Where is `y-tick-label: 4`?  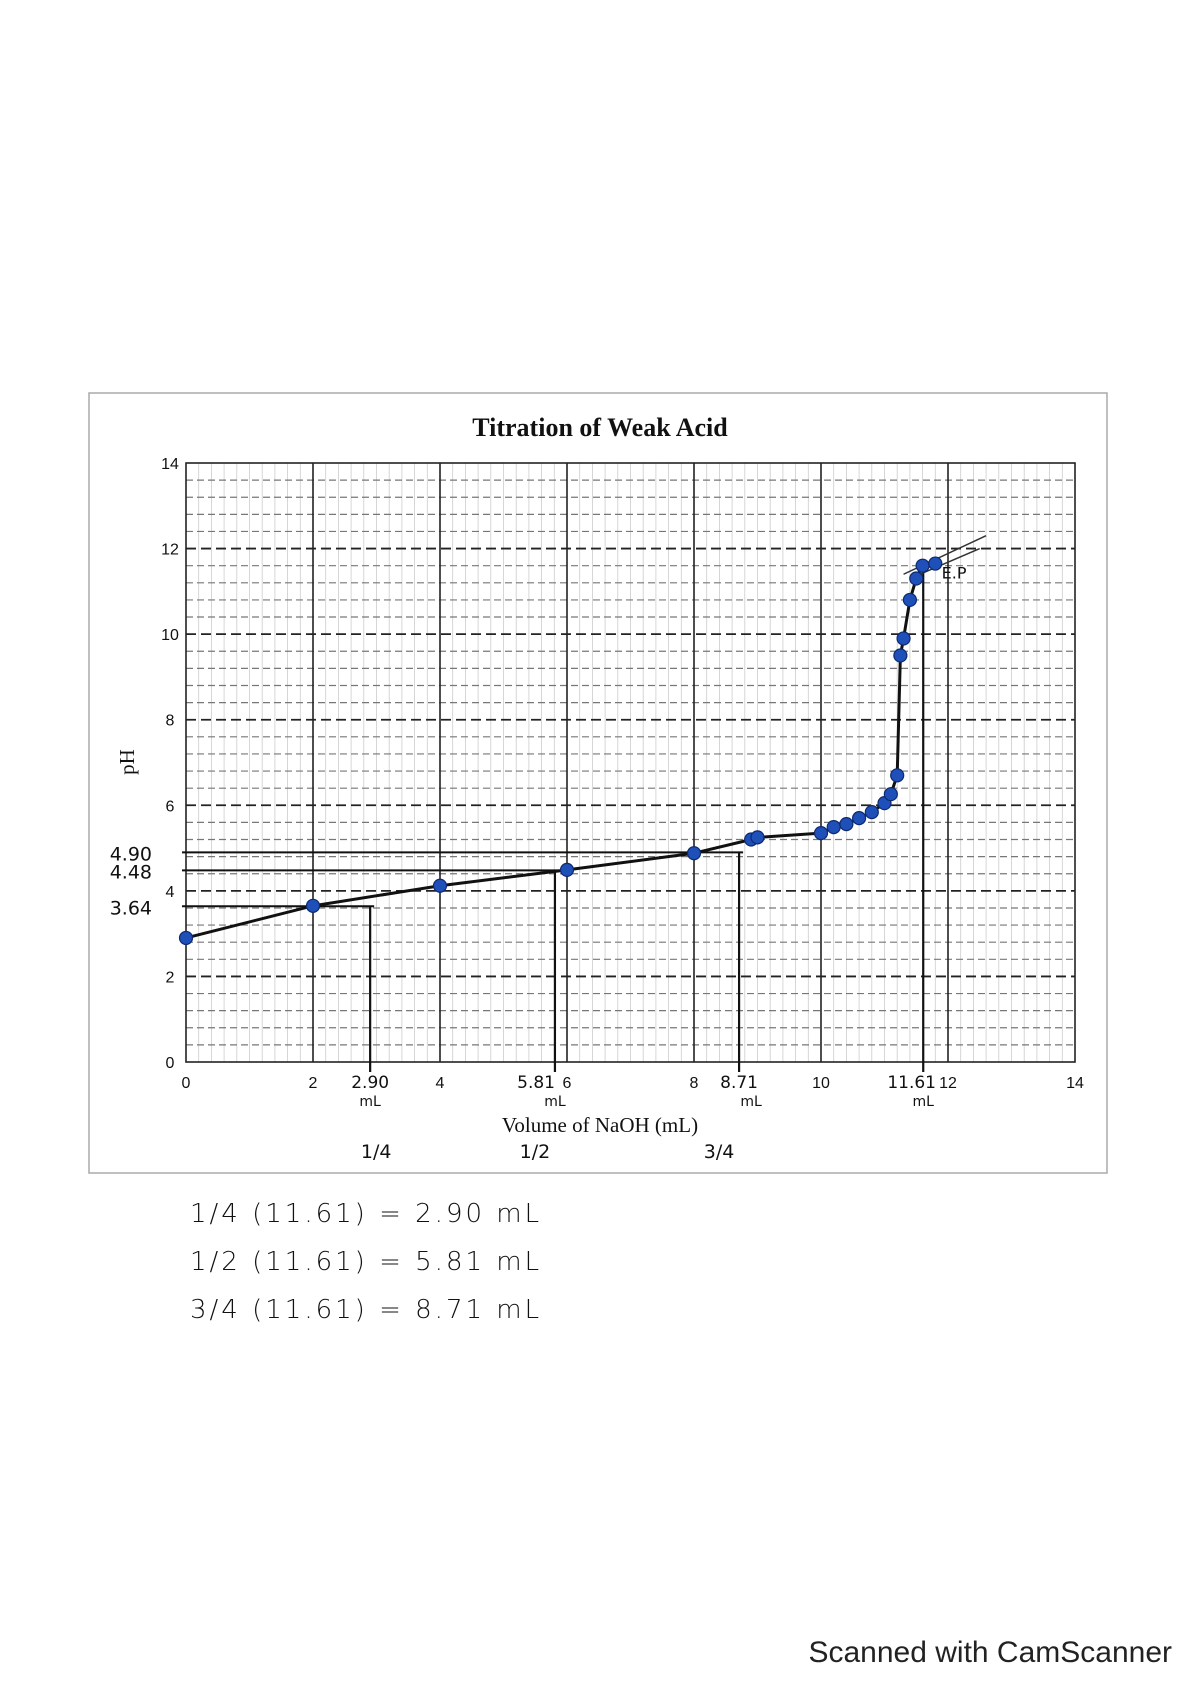
y-tick-label: 4 is located at coordinates (170, 892).